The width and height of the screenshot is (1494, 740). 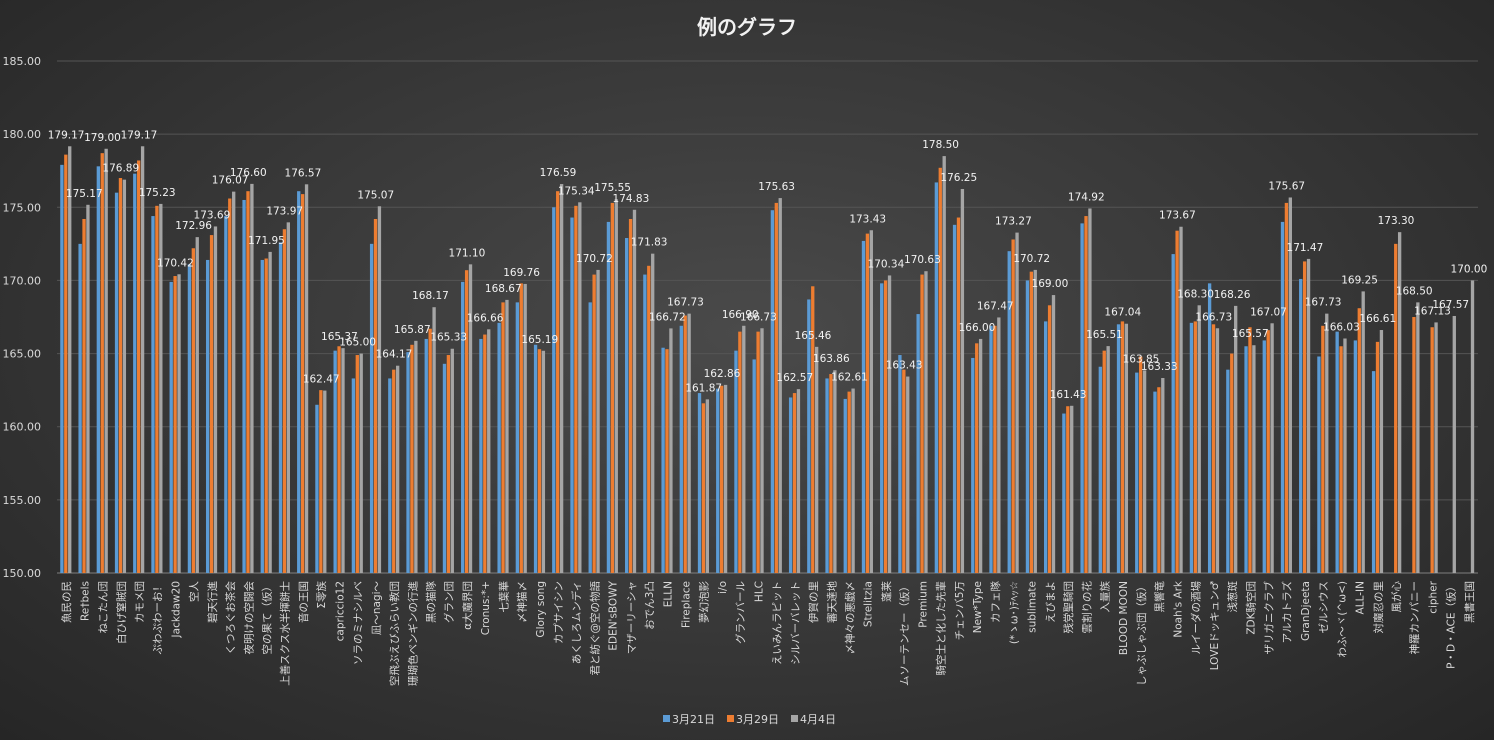 I want to click on data-label: 169.25, so click(x=1359, y=280).